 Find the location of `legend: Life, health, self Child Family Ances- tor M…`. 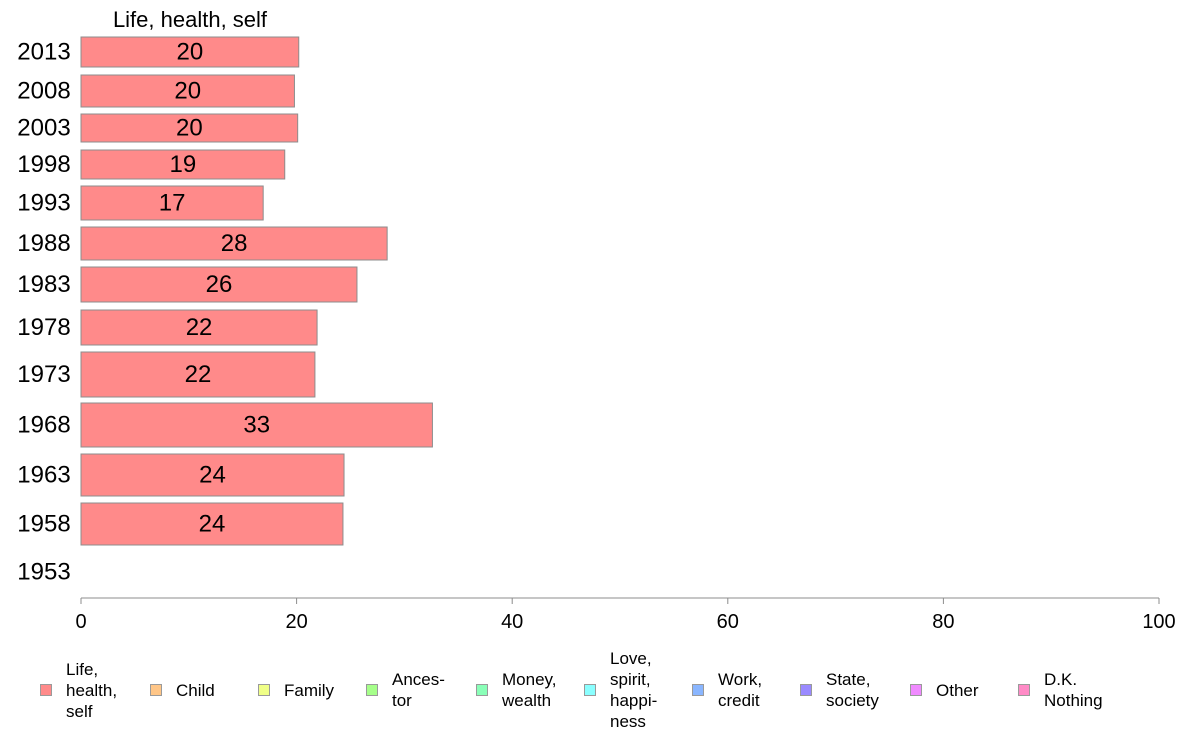

legend: Life, health, self Child Family Ances- tor M… is located at coordinates (594, 690).